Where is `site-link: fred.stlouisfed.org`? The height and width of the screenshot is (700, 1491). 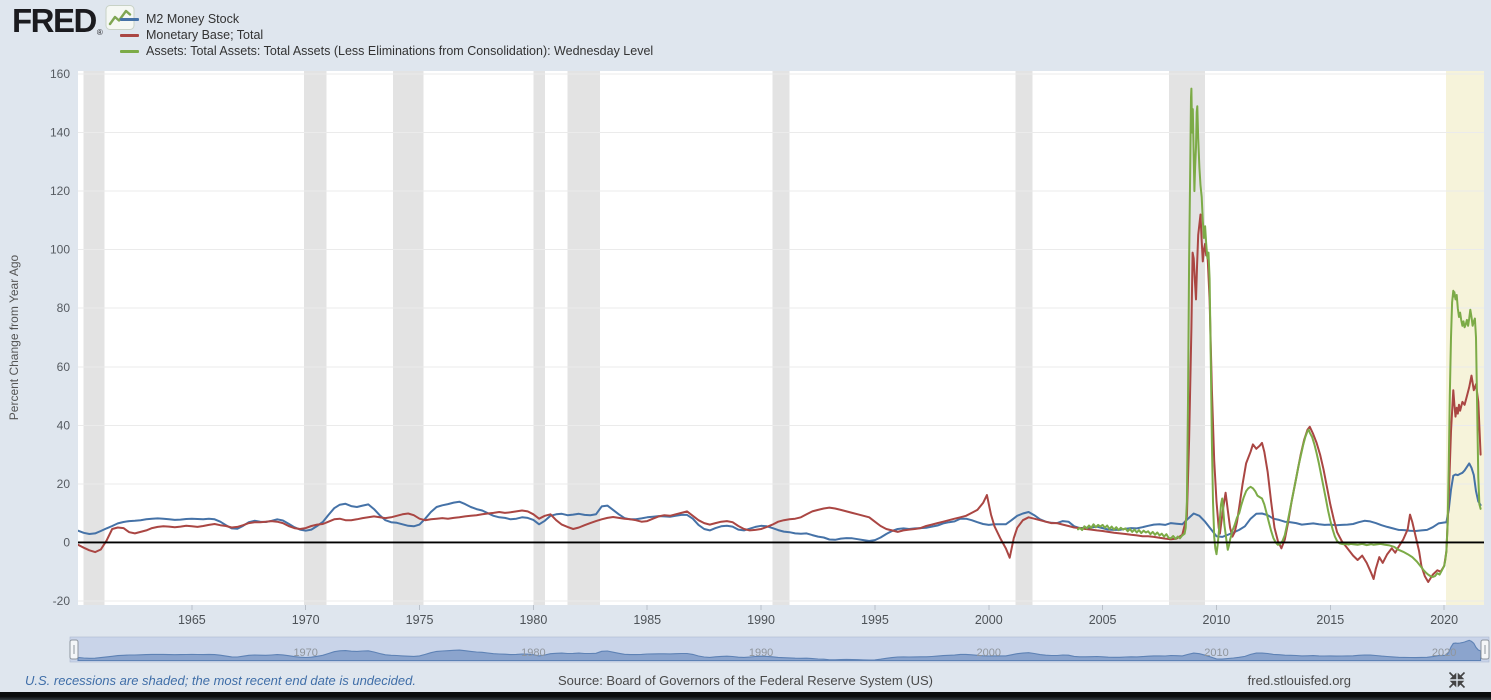
site-link: fred.stlouisfed.org is located at coordinates (1299, 680).